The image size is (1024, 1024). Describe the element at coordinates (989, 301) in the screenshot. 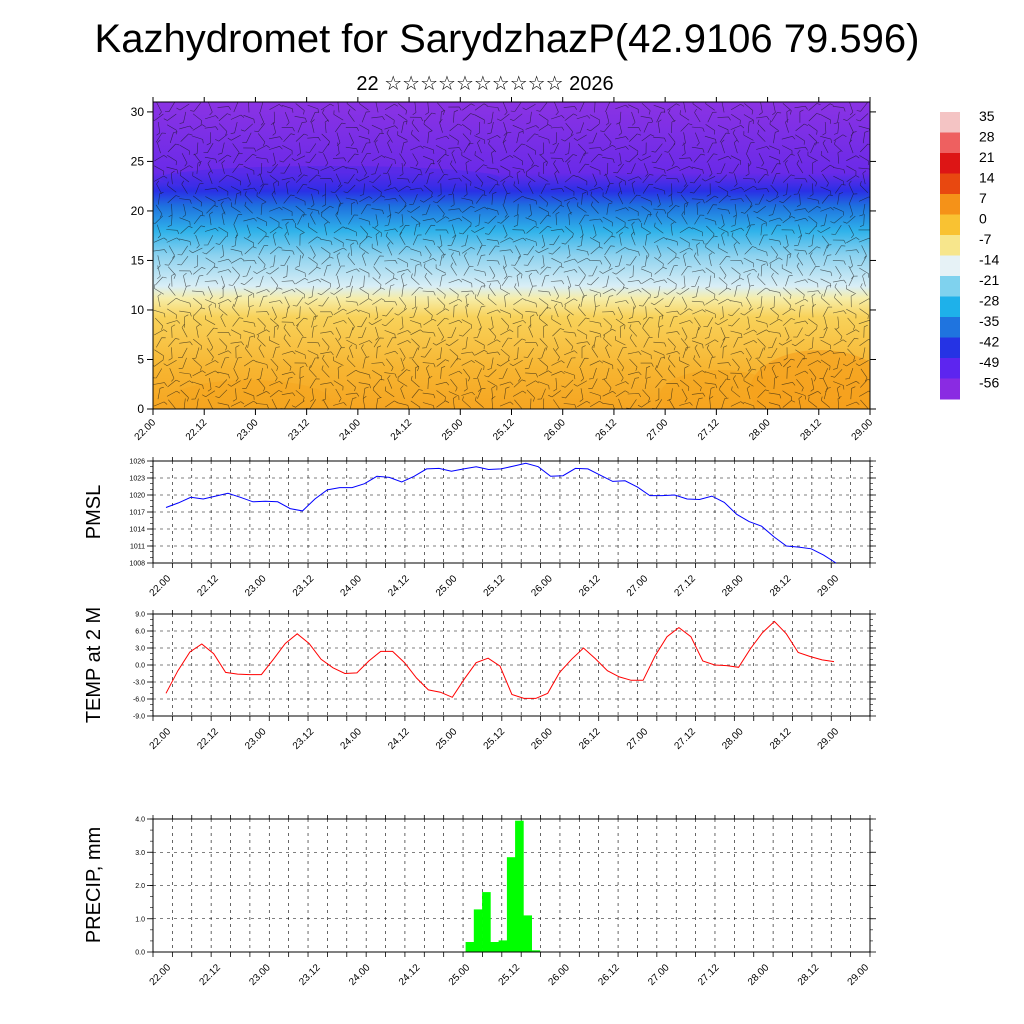

I see `colorbar-label: -28` at that location.